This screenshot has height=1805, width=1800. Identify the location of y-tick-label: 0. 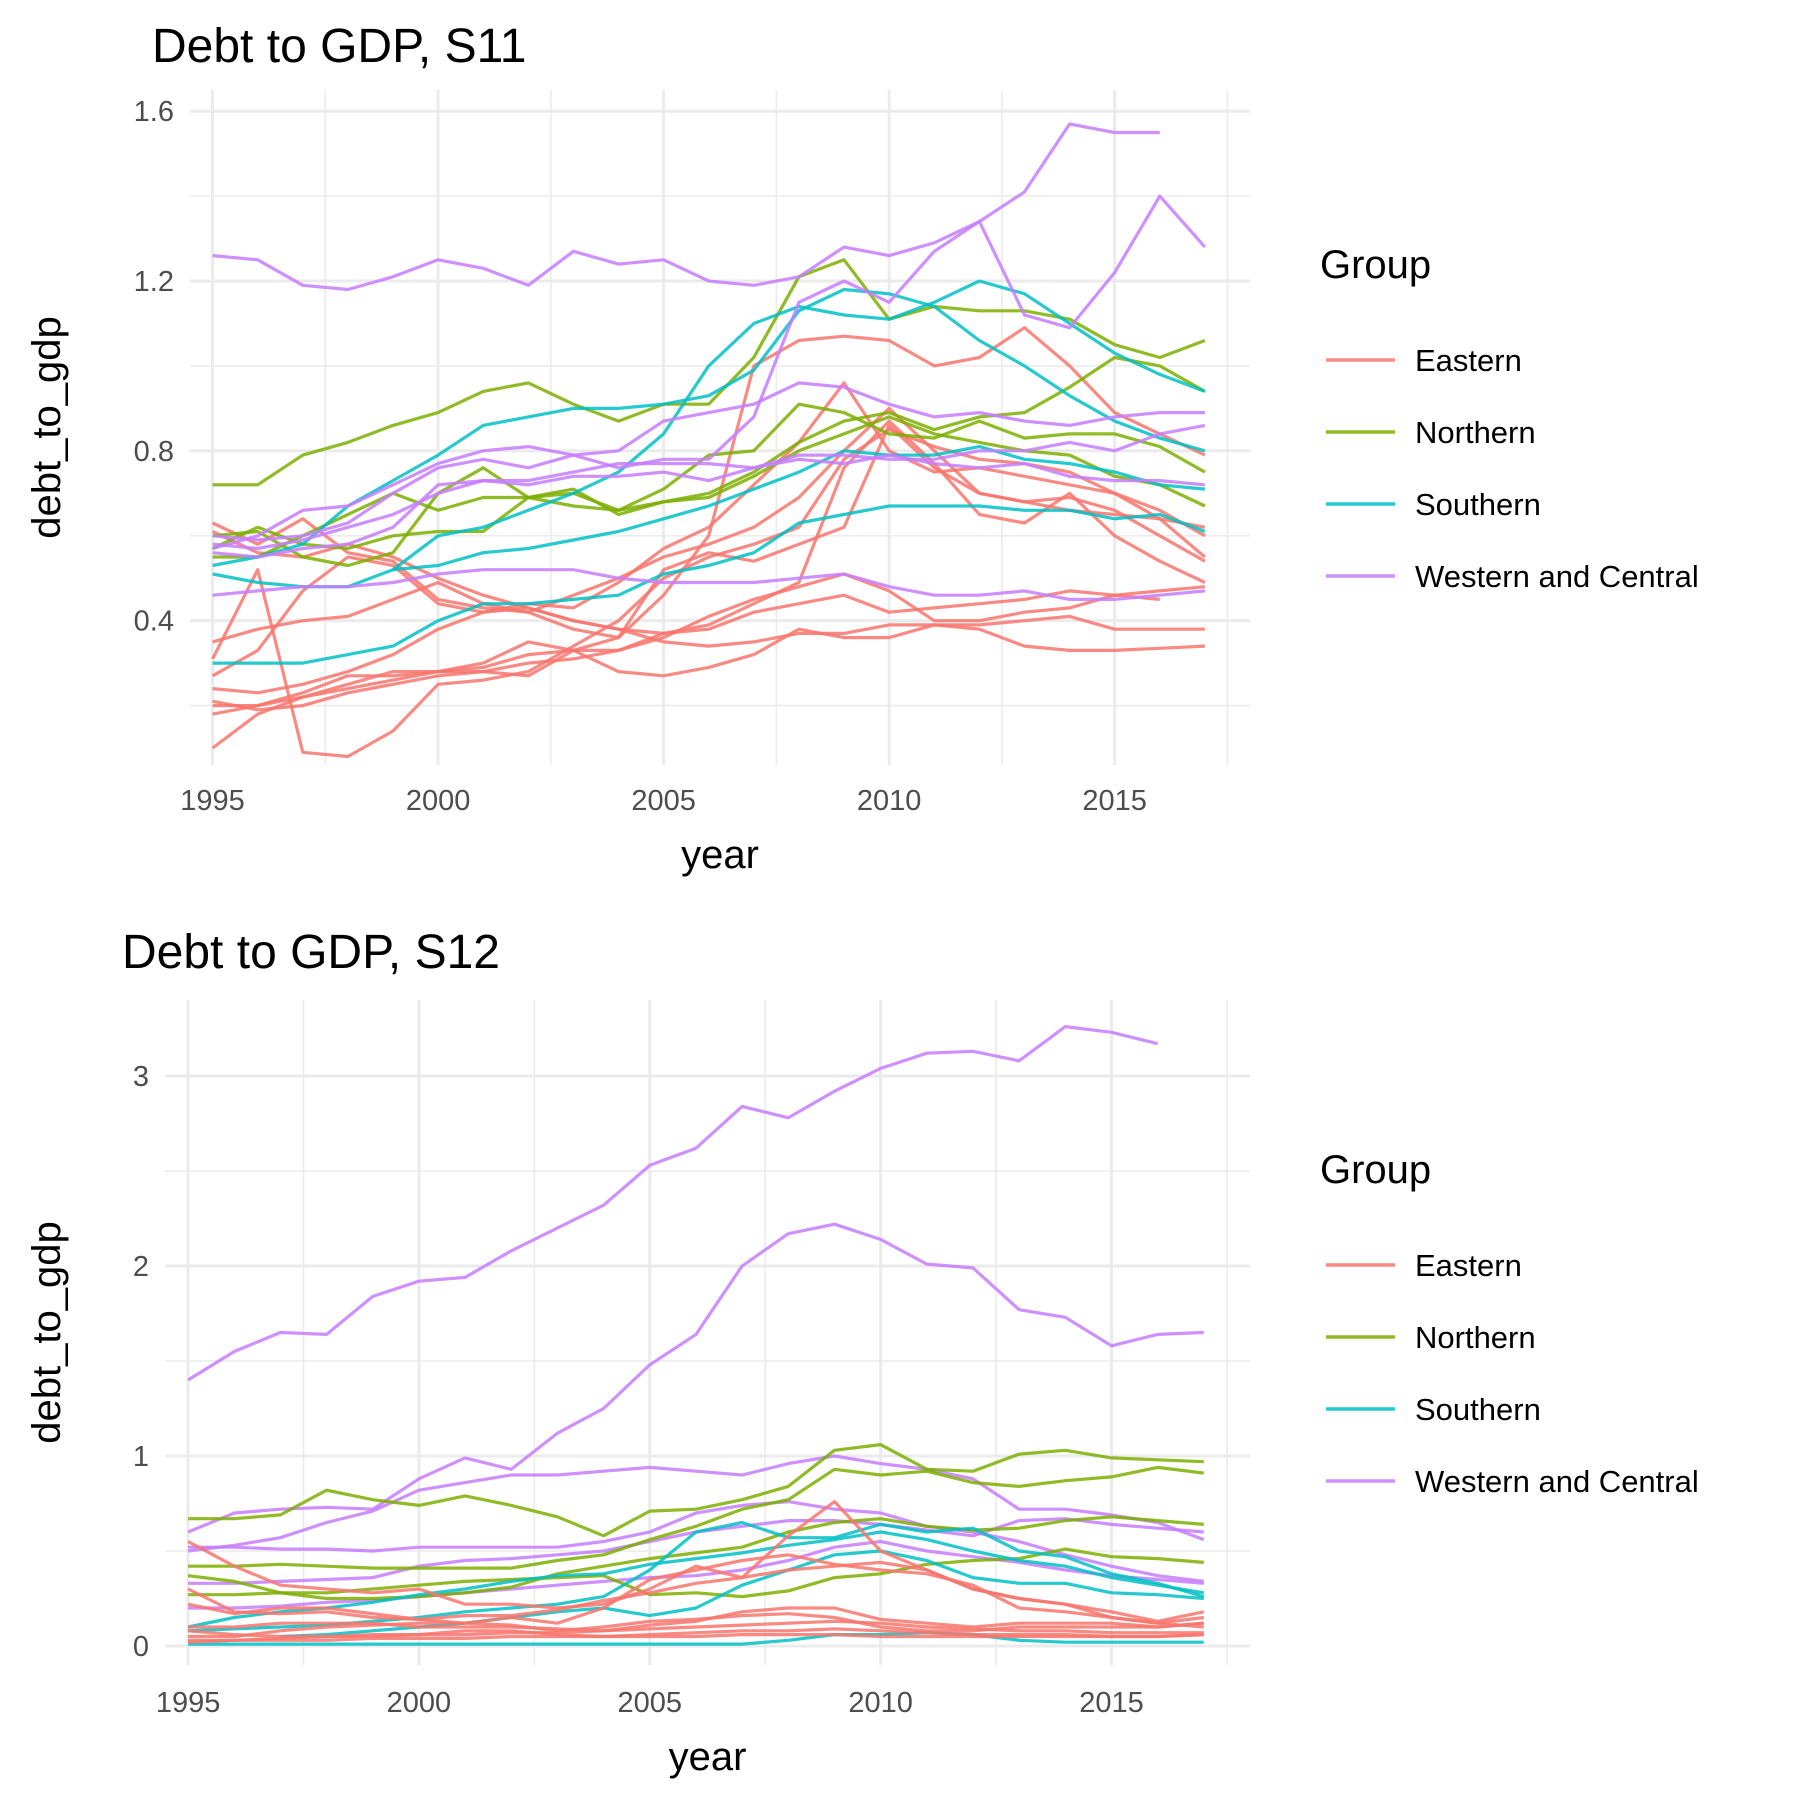
(141, 1647).